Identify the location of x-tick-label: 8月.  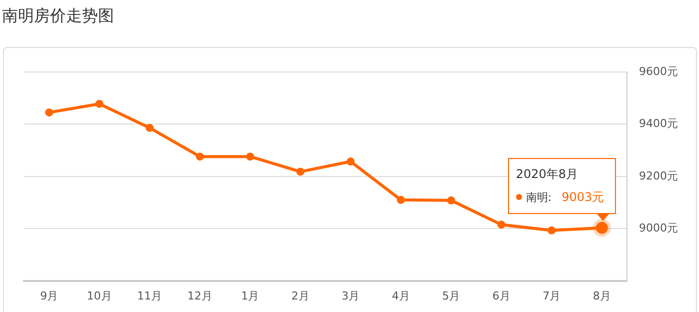
(601, 295).